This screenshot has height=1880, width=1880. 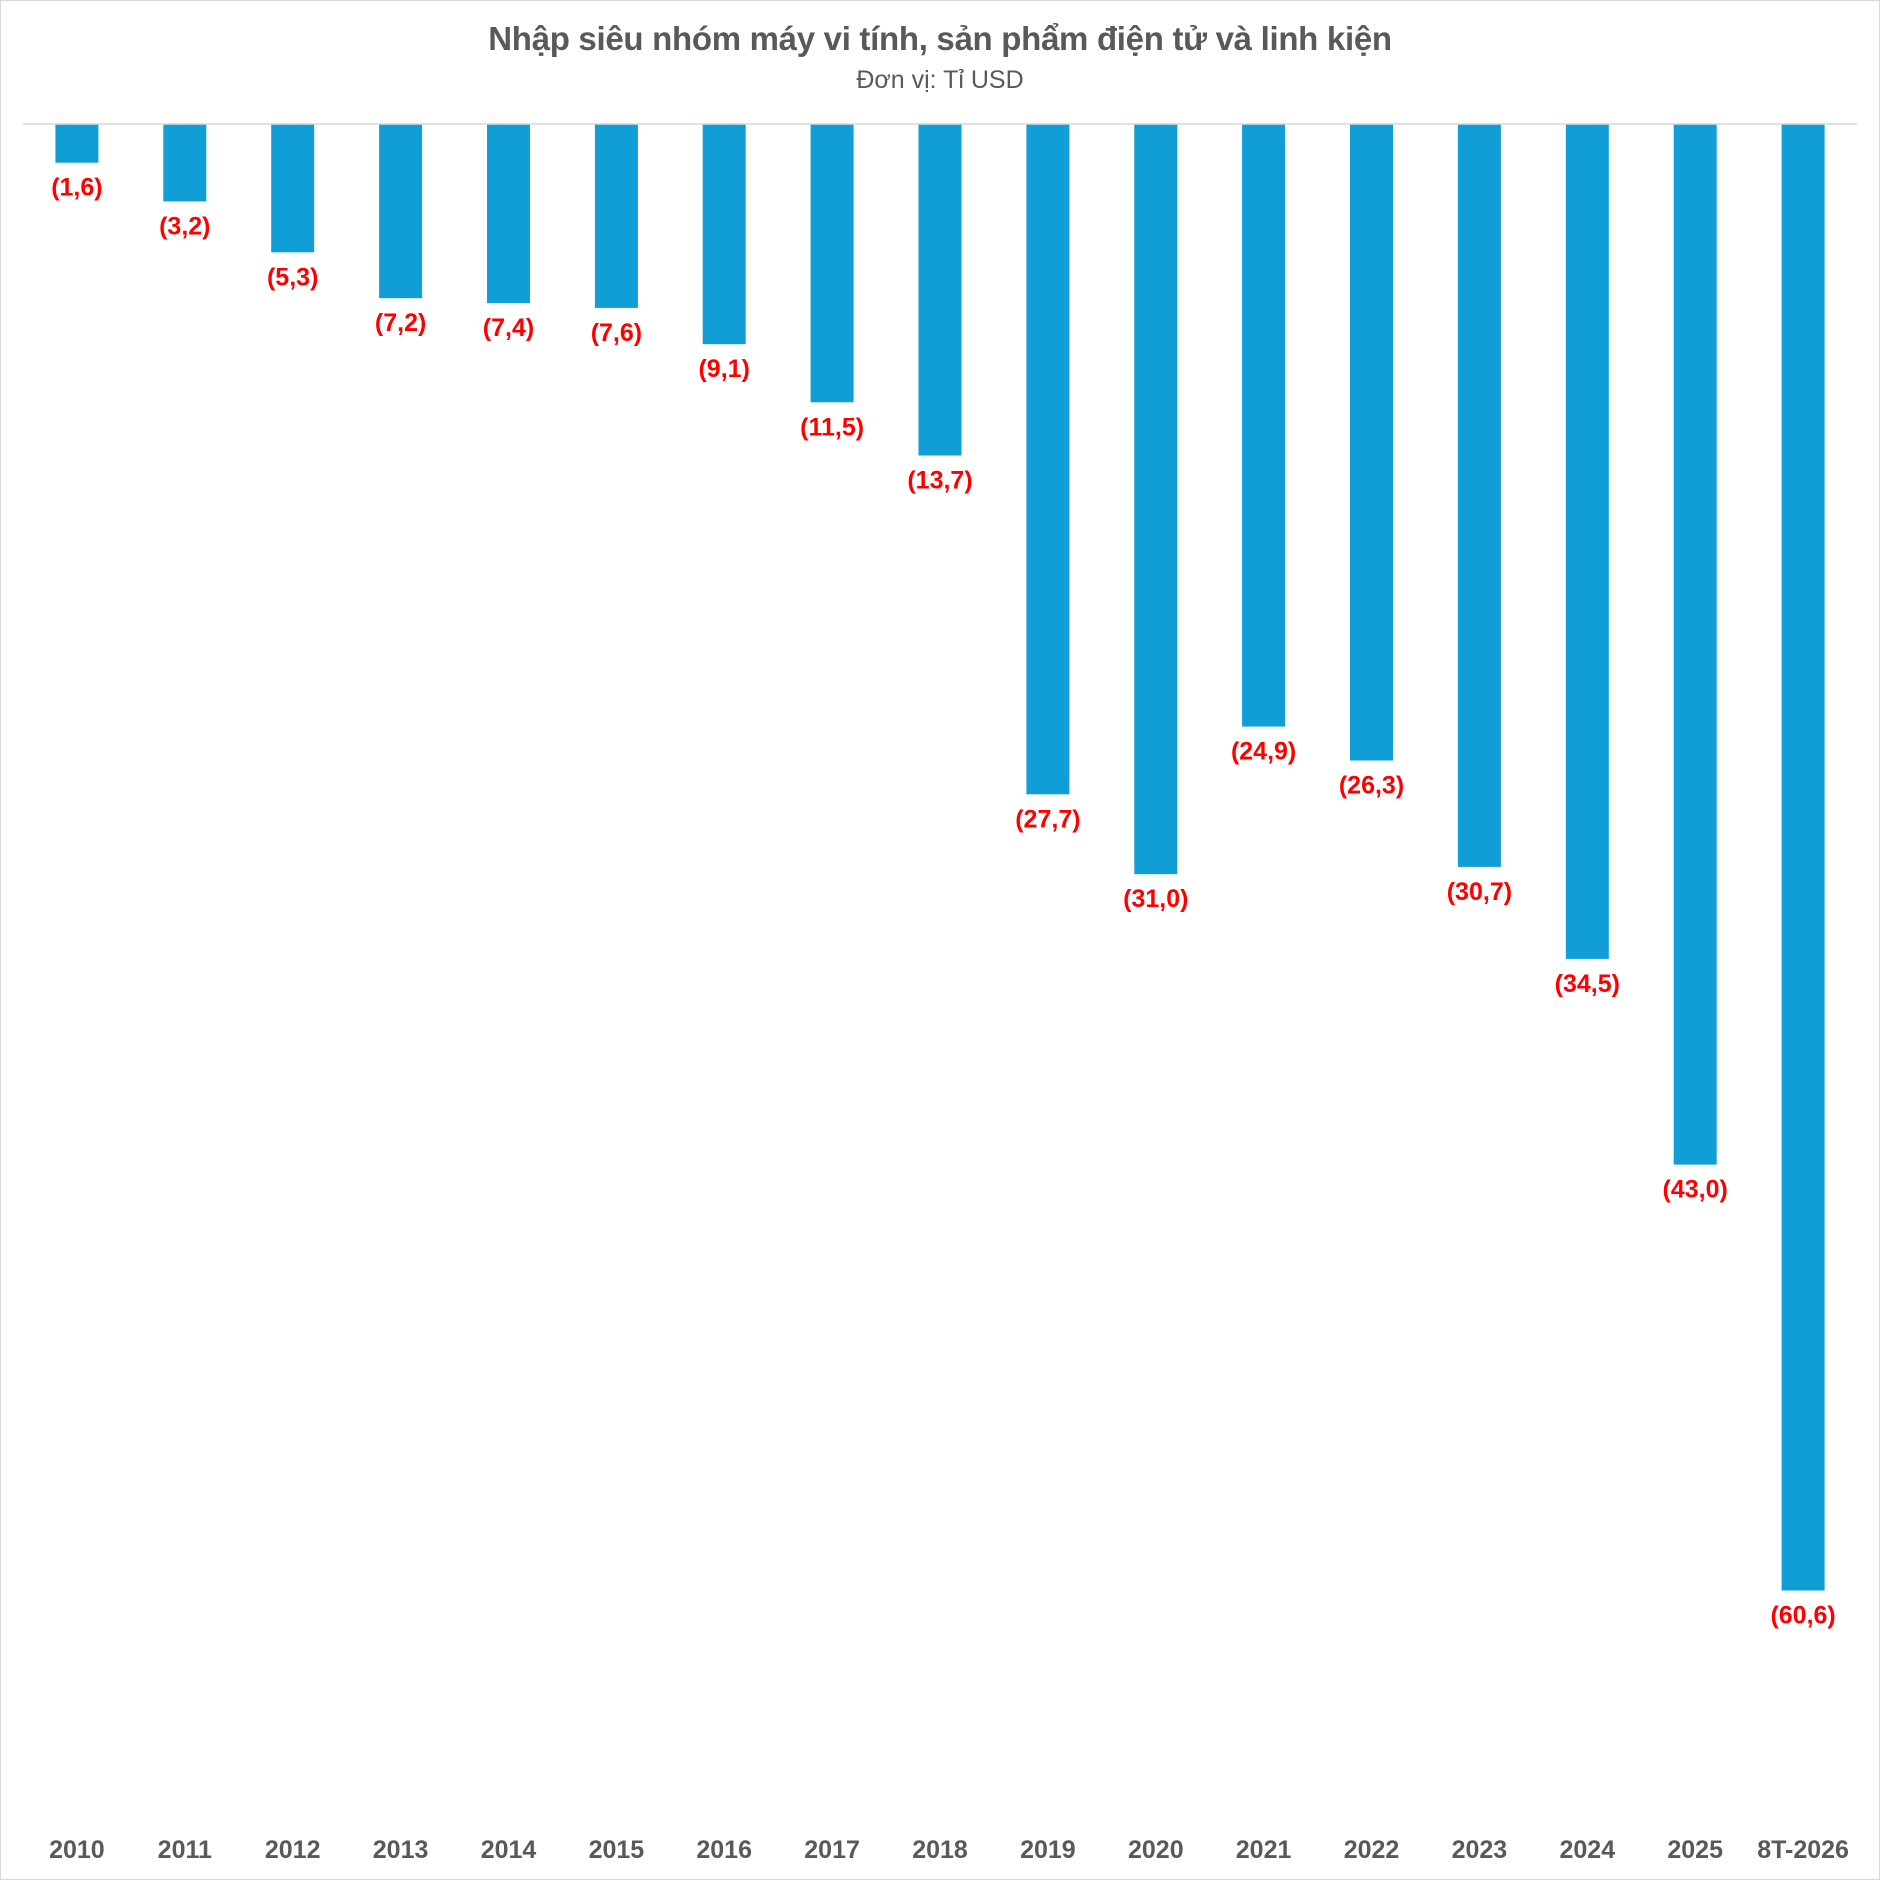 I want to click on data-label-2015: (7,6), so click(x=616, y=333).